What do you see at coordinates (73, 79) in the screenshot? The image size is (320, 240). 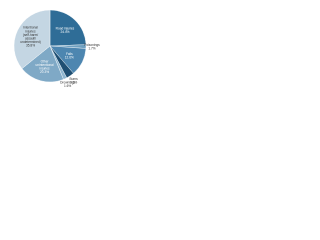 I see `slice-label: Burns` at bounding box center [73, 79].